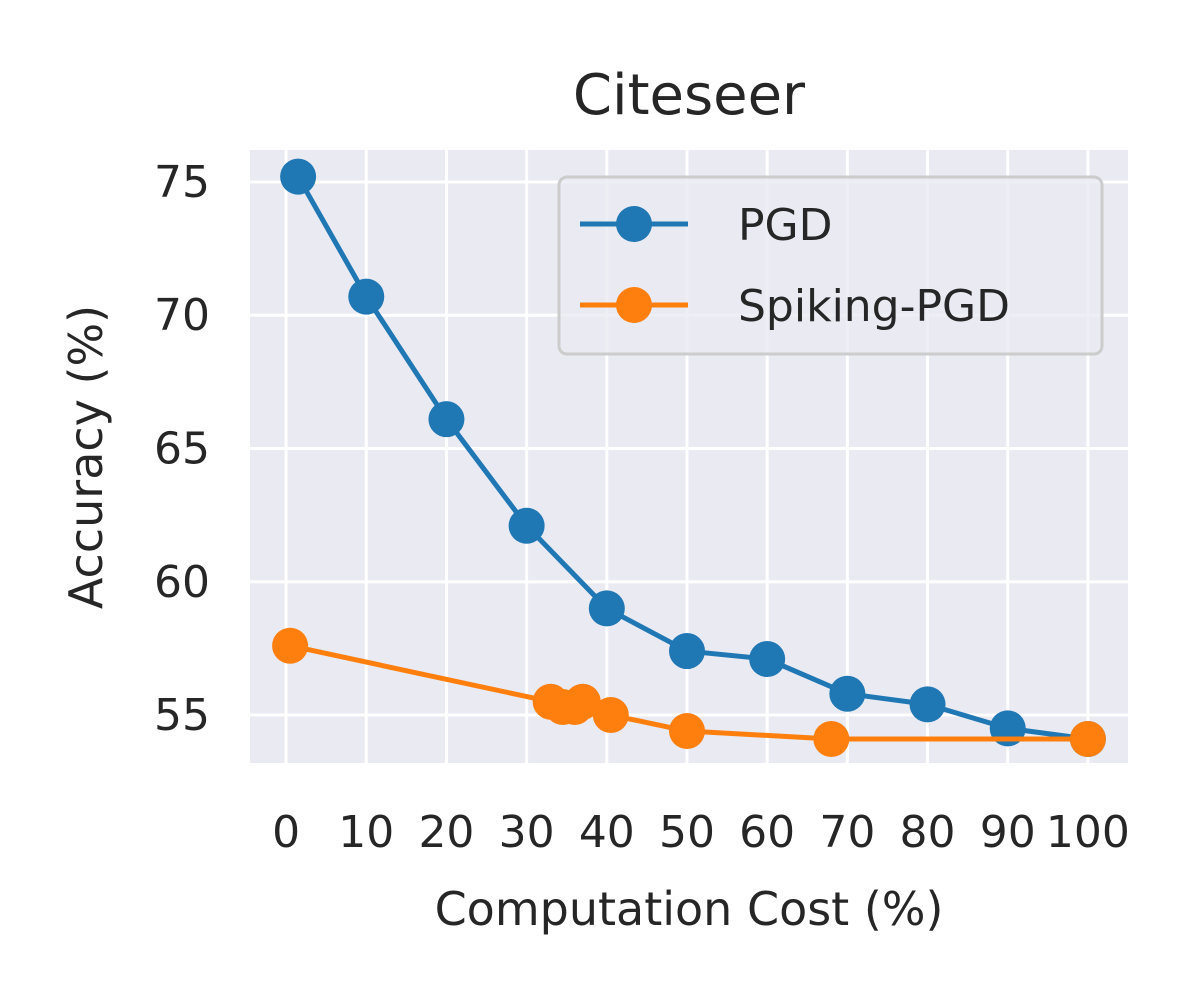 This screenshot has width=1200, height=1000. I want to click on legend-marker-pgd, so click(634, 224).